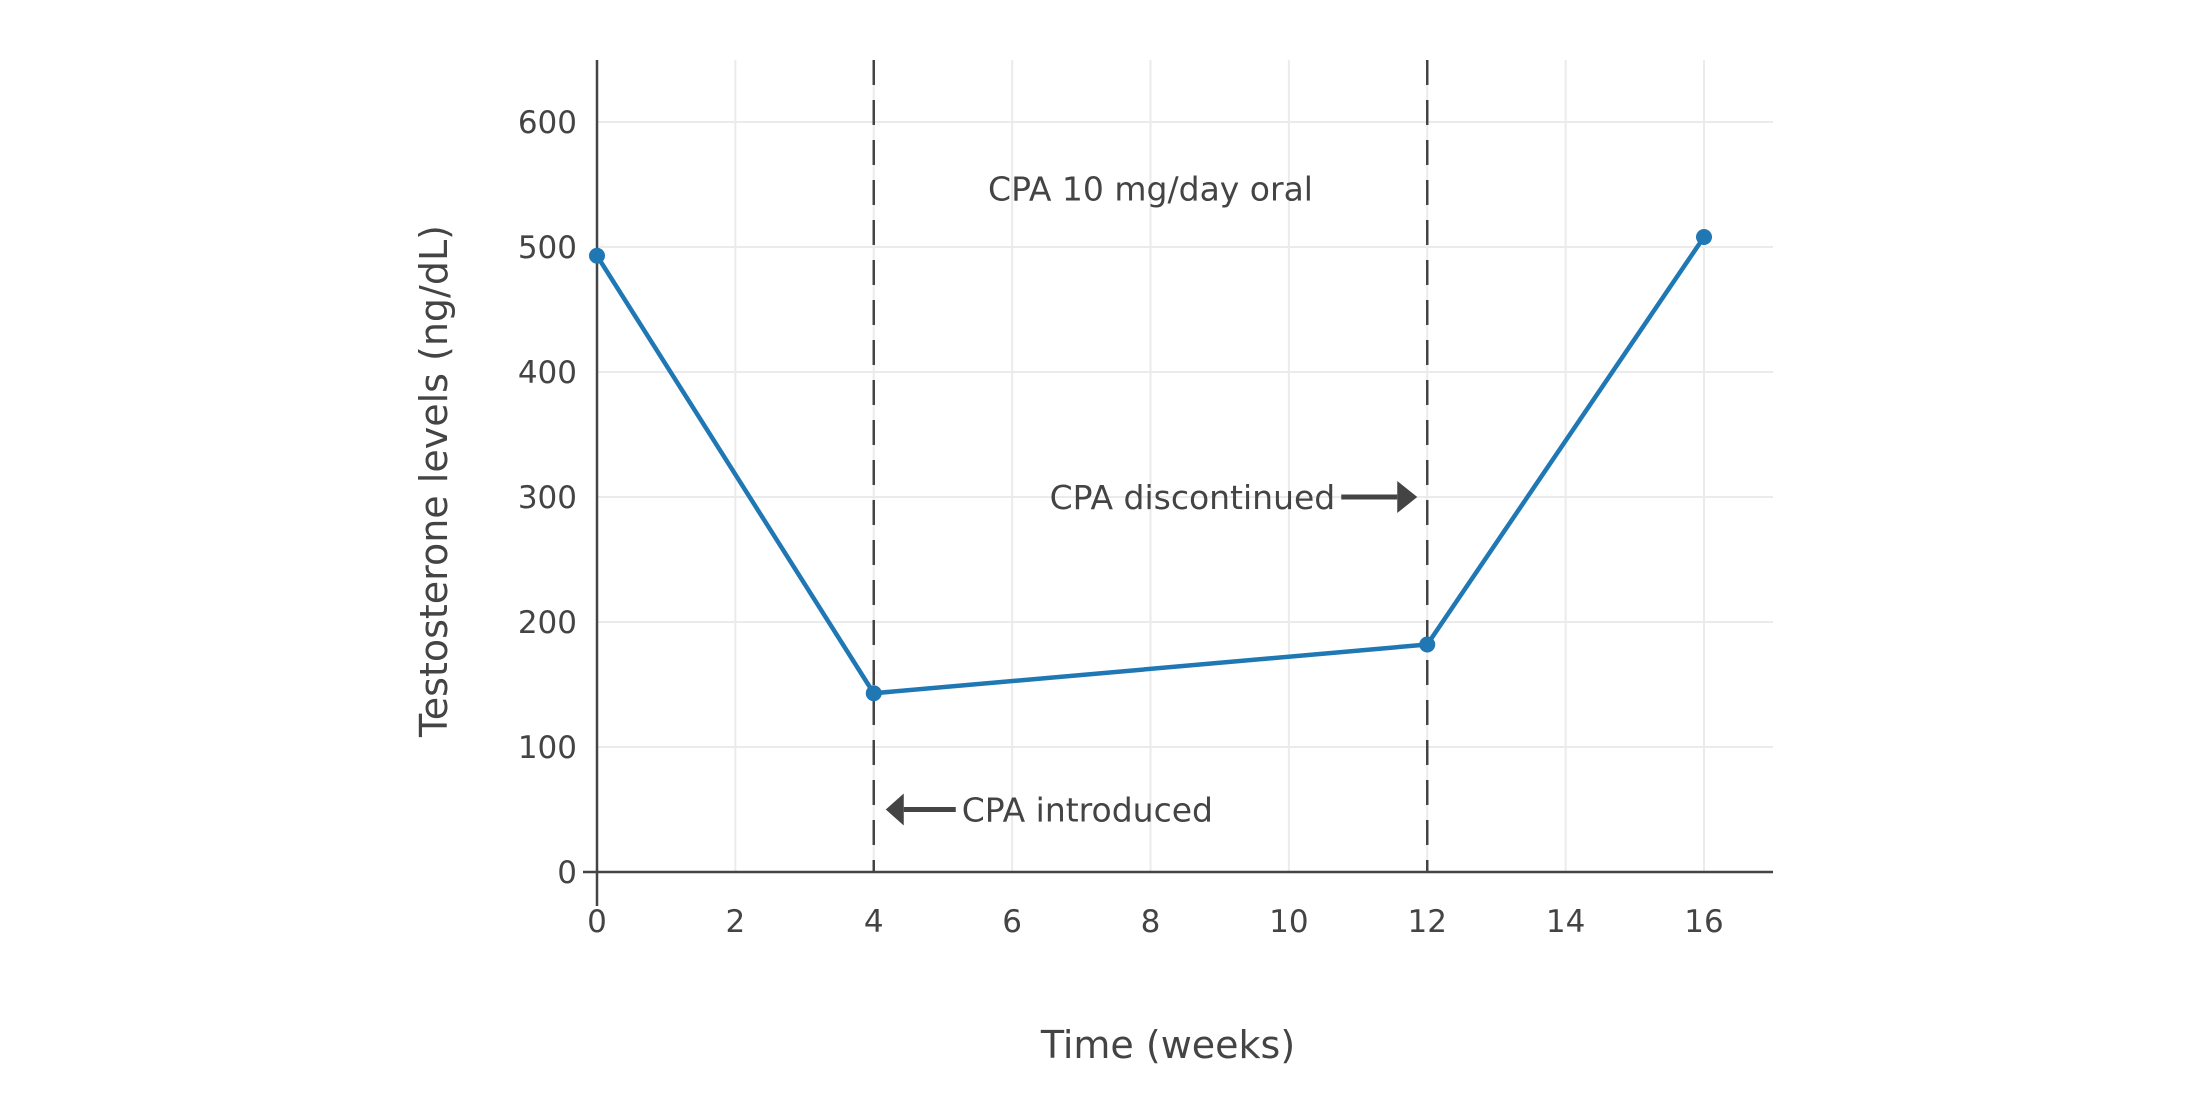 This screenshot has width=2201, height=1117. What do you see at coordinates (736, 922) in the screenshot?
I see `x-tick-label: 2` at bounding box center [736, 922].